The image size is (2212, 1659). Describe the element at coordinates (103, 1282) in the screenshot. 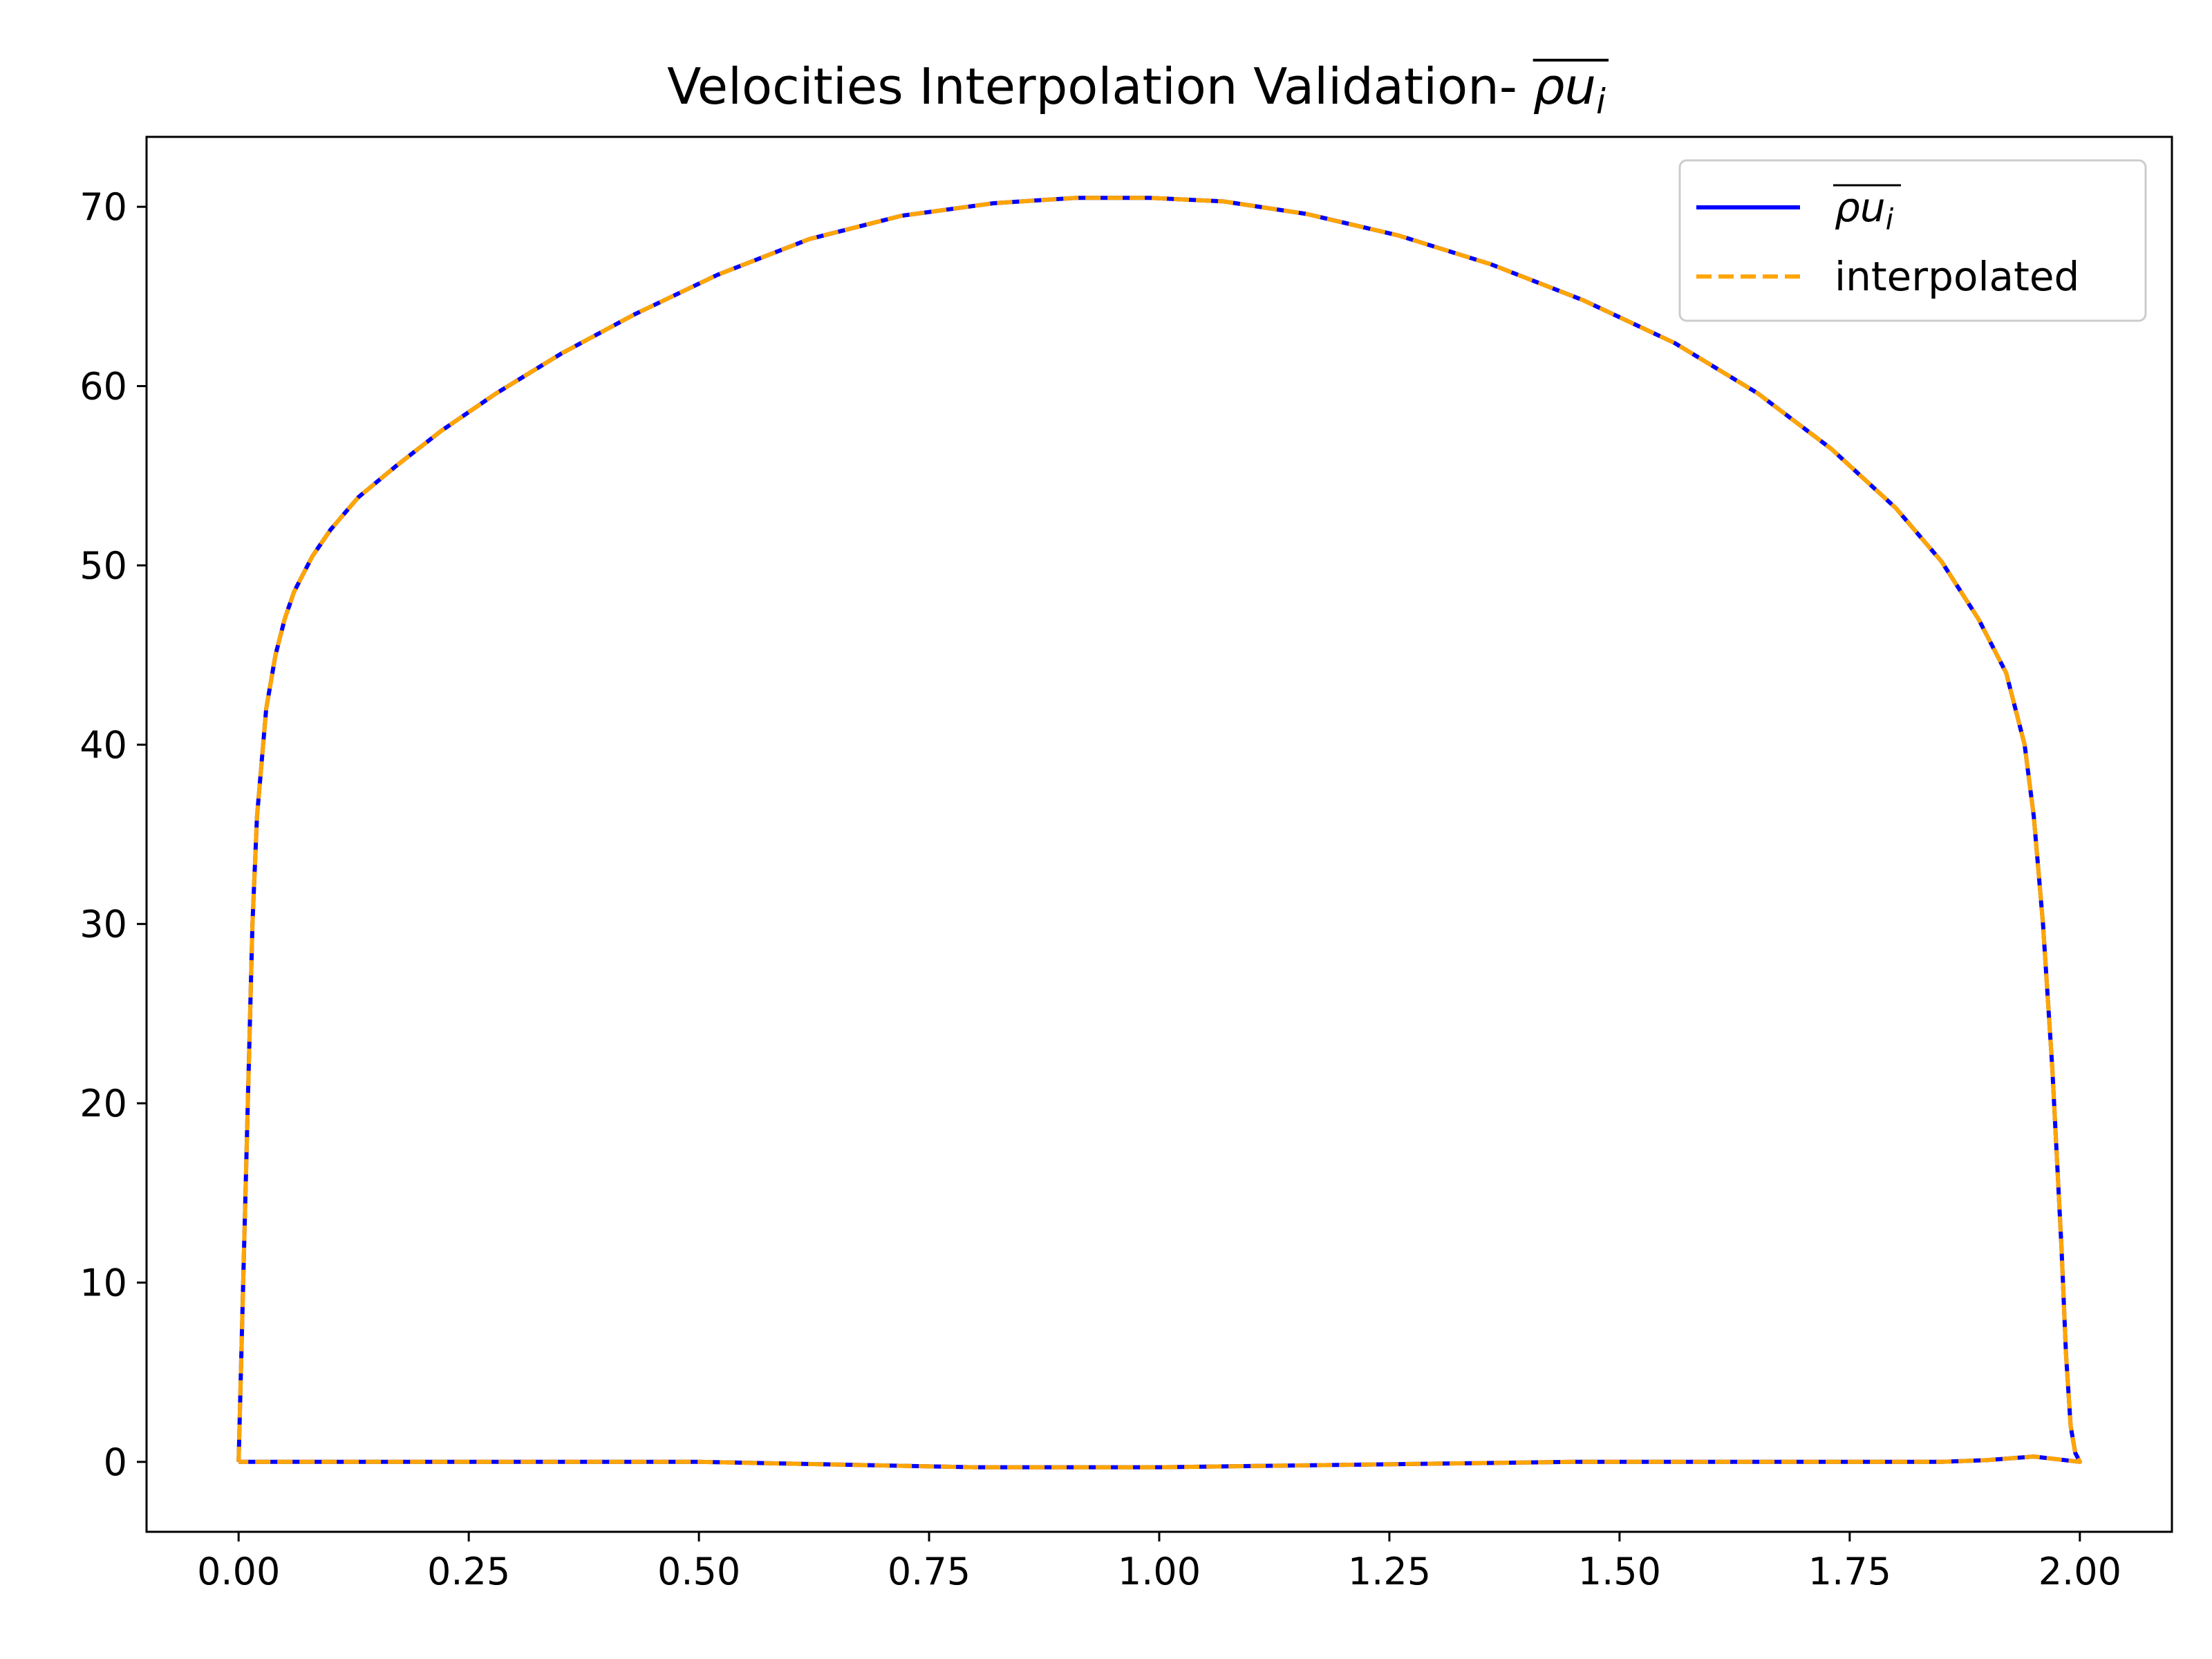

I see `y-tick-label: 10` at that location.